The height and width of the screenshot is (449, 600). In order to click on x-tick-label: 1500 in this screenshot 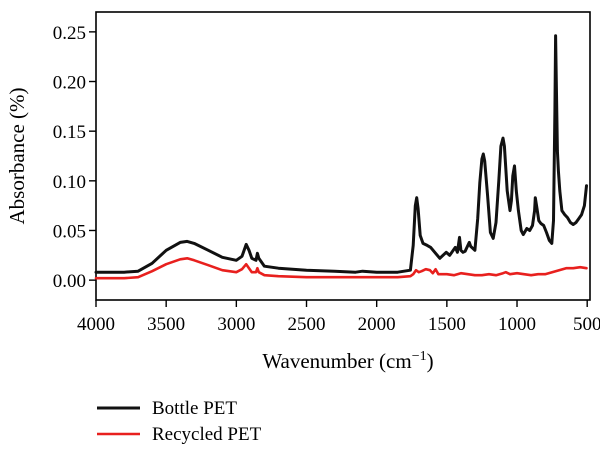, I will do `click(447, 324)`.